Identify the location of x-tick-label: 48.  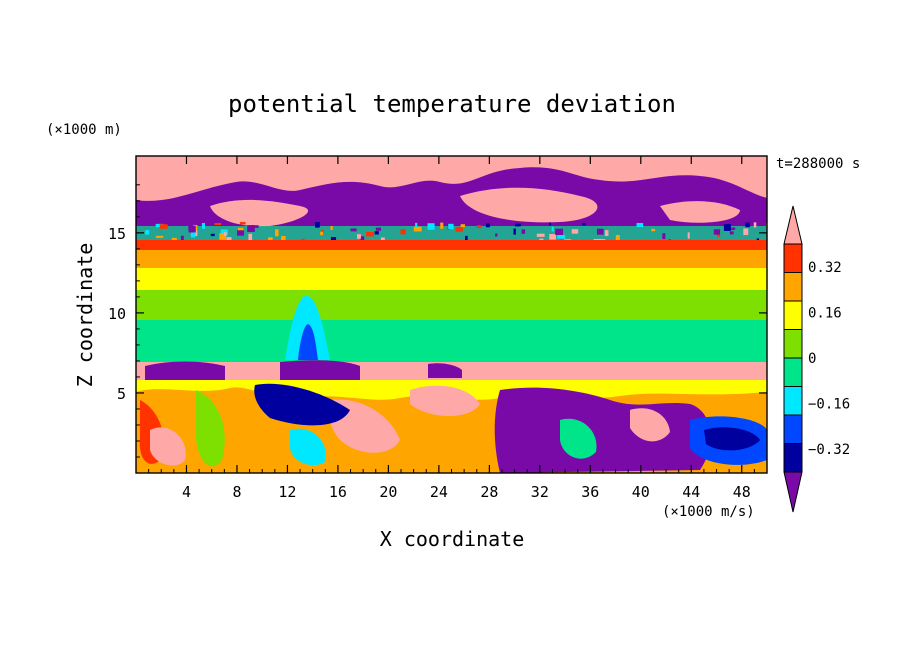
(742, 492).